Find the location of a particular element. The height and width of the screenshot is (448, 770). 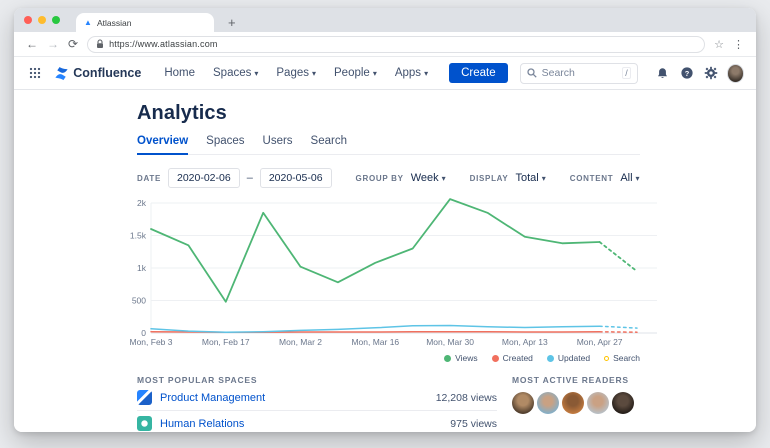

content-filter-value: All is located at coordinates (626, 178).